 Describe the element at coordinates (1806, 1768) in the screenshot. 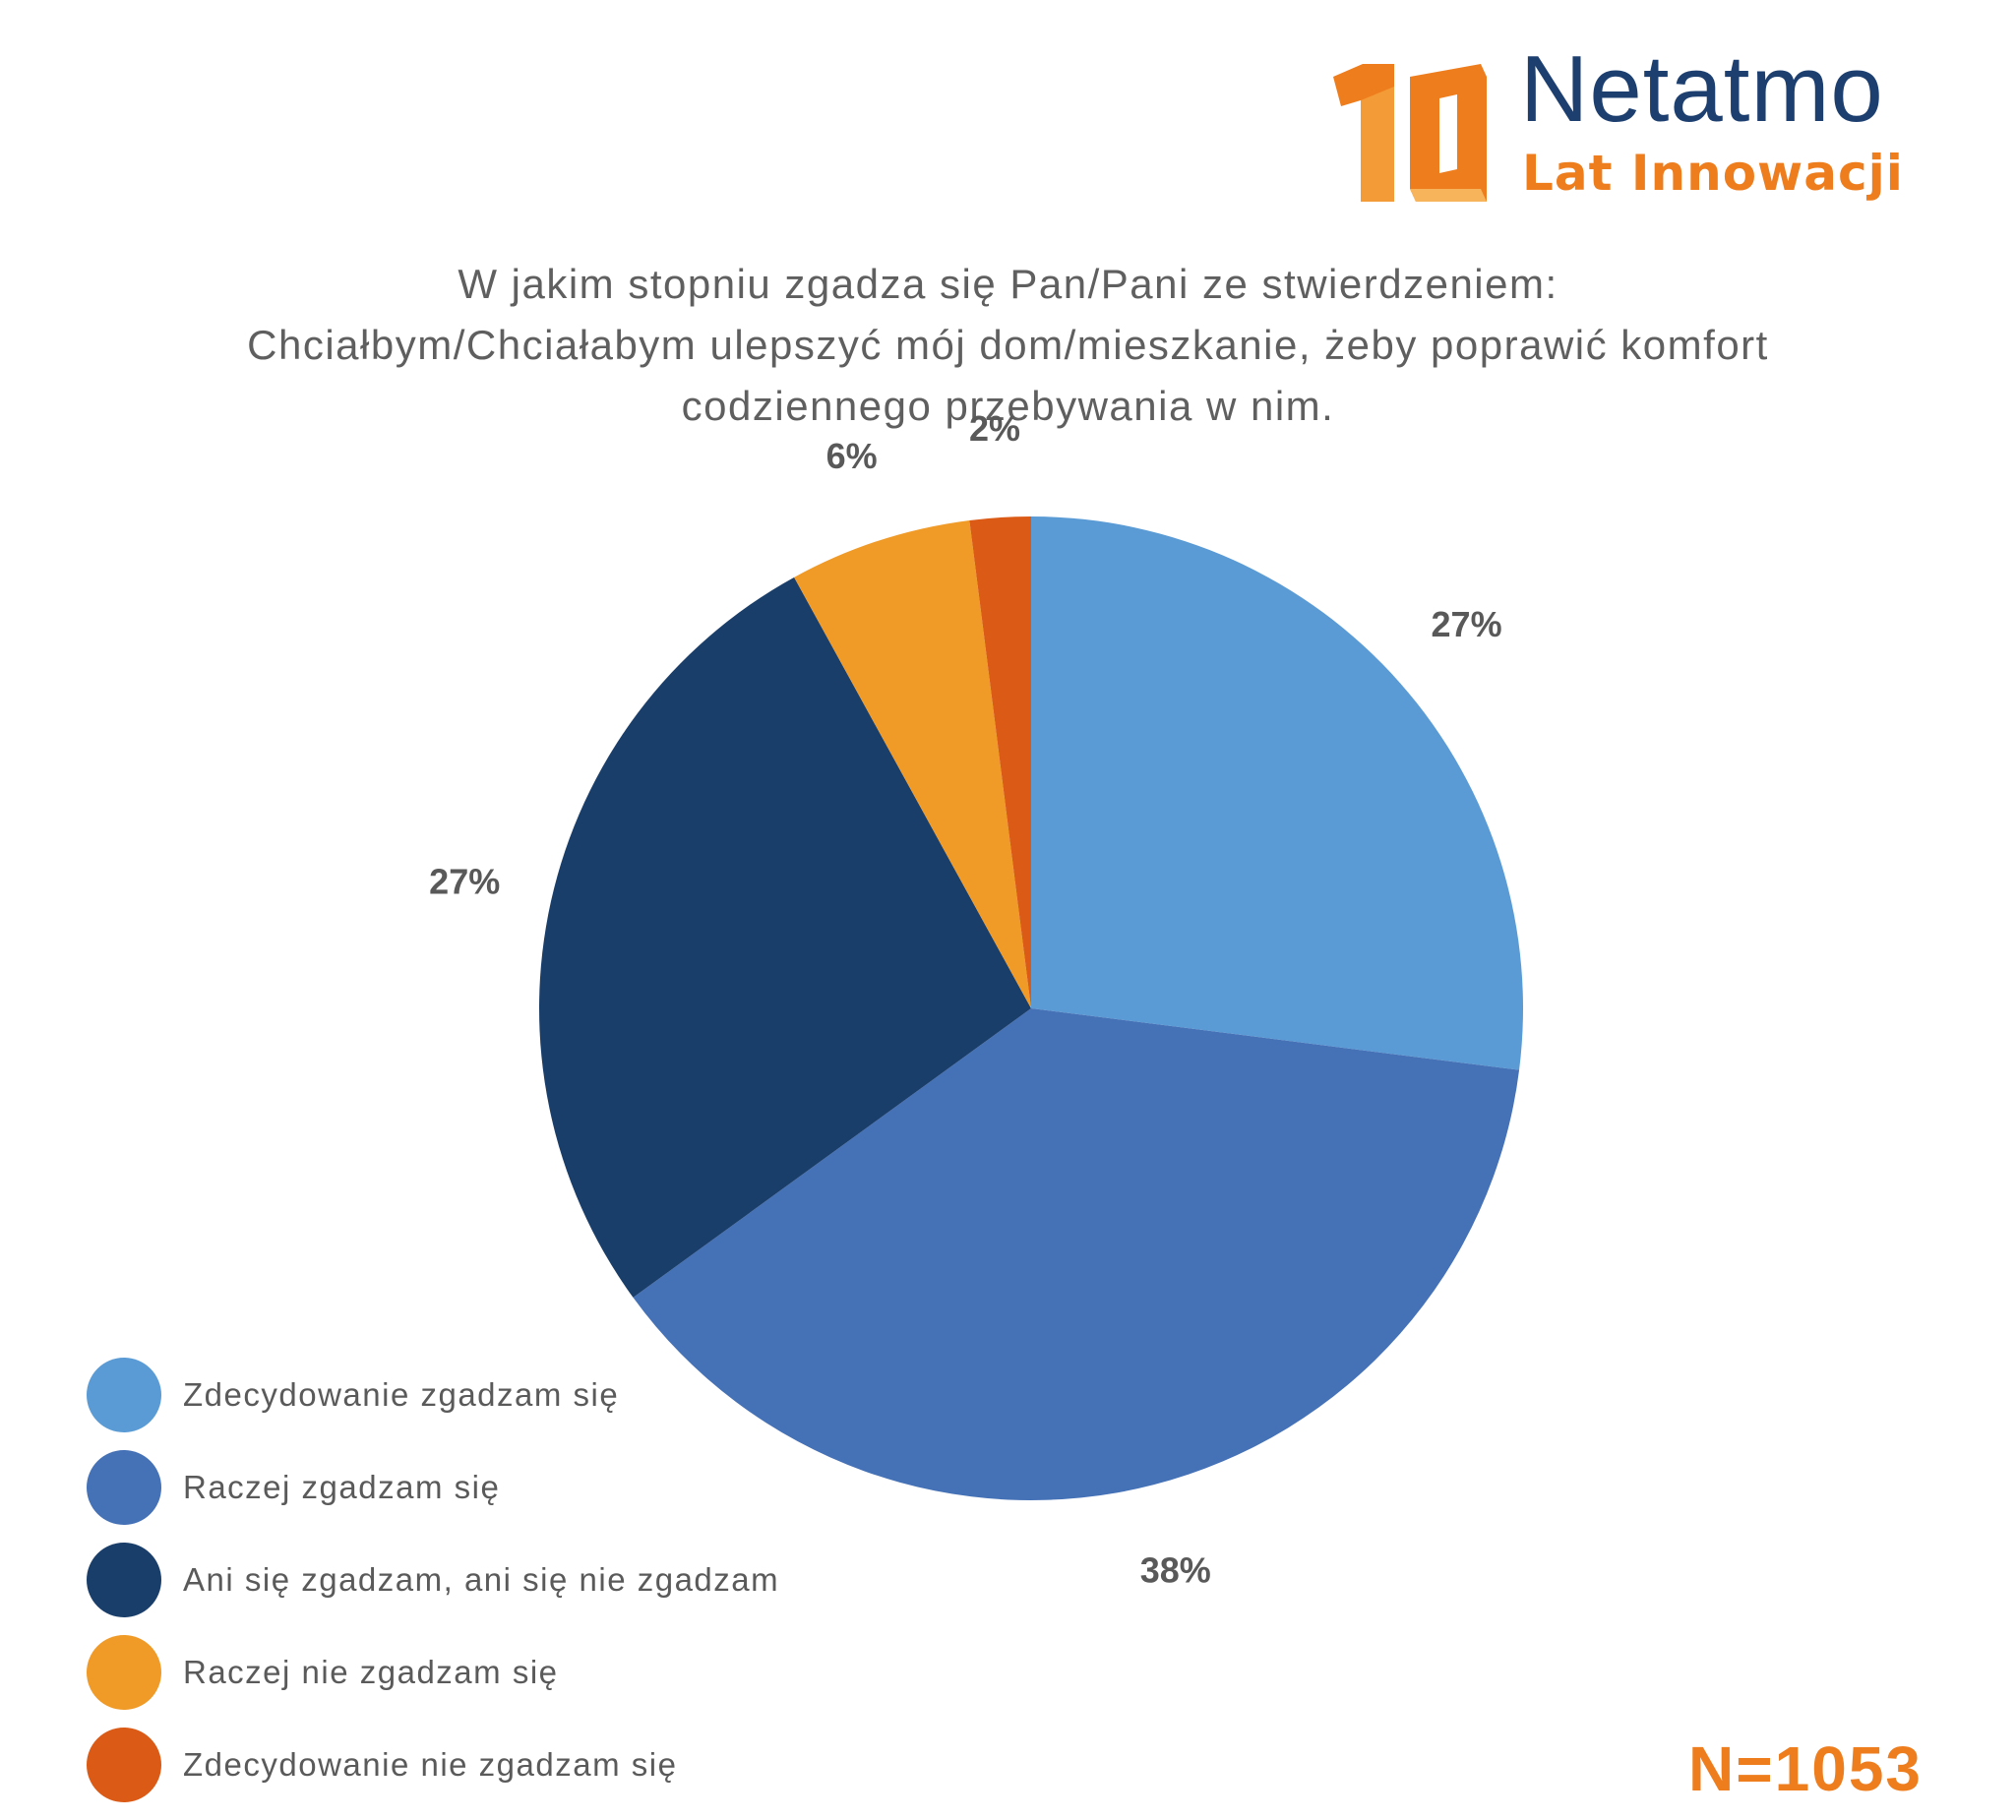

I see `sample-size-label: N=1053` at that location.